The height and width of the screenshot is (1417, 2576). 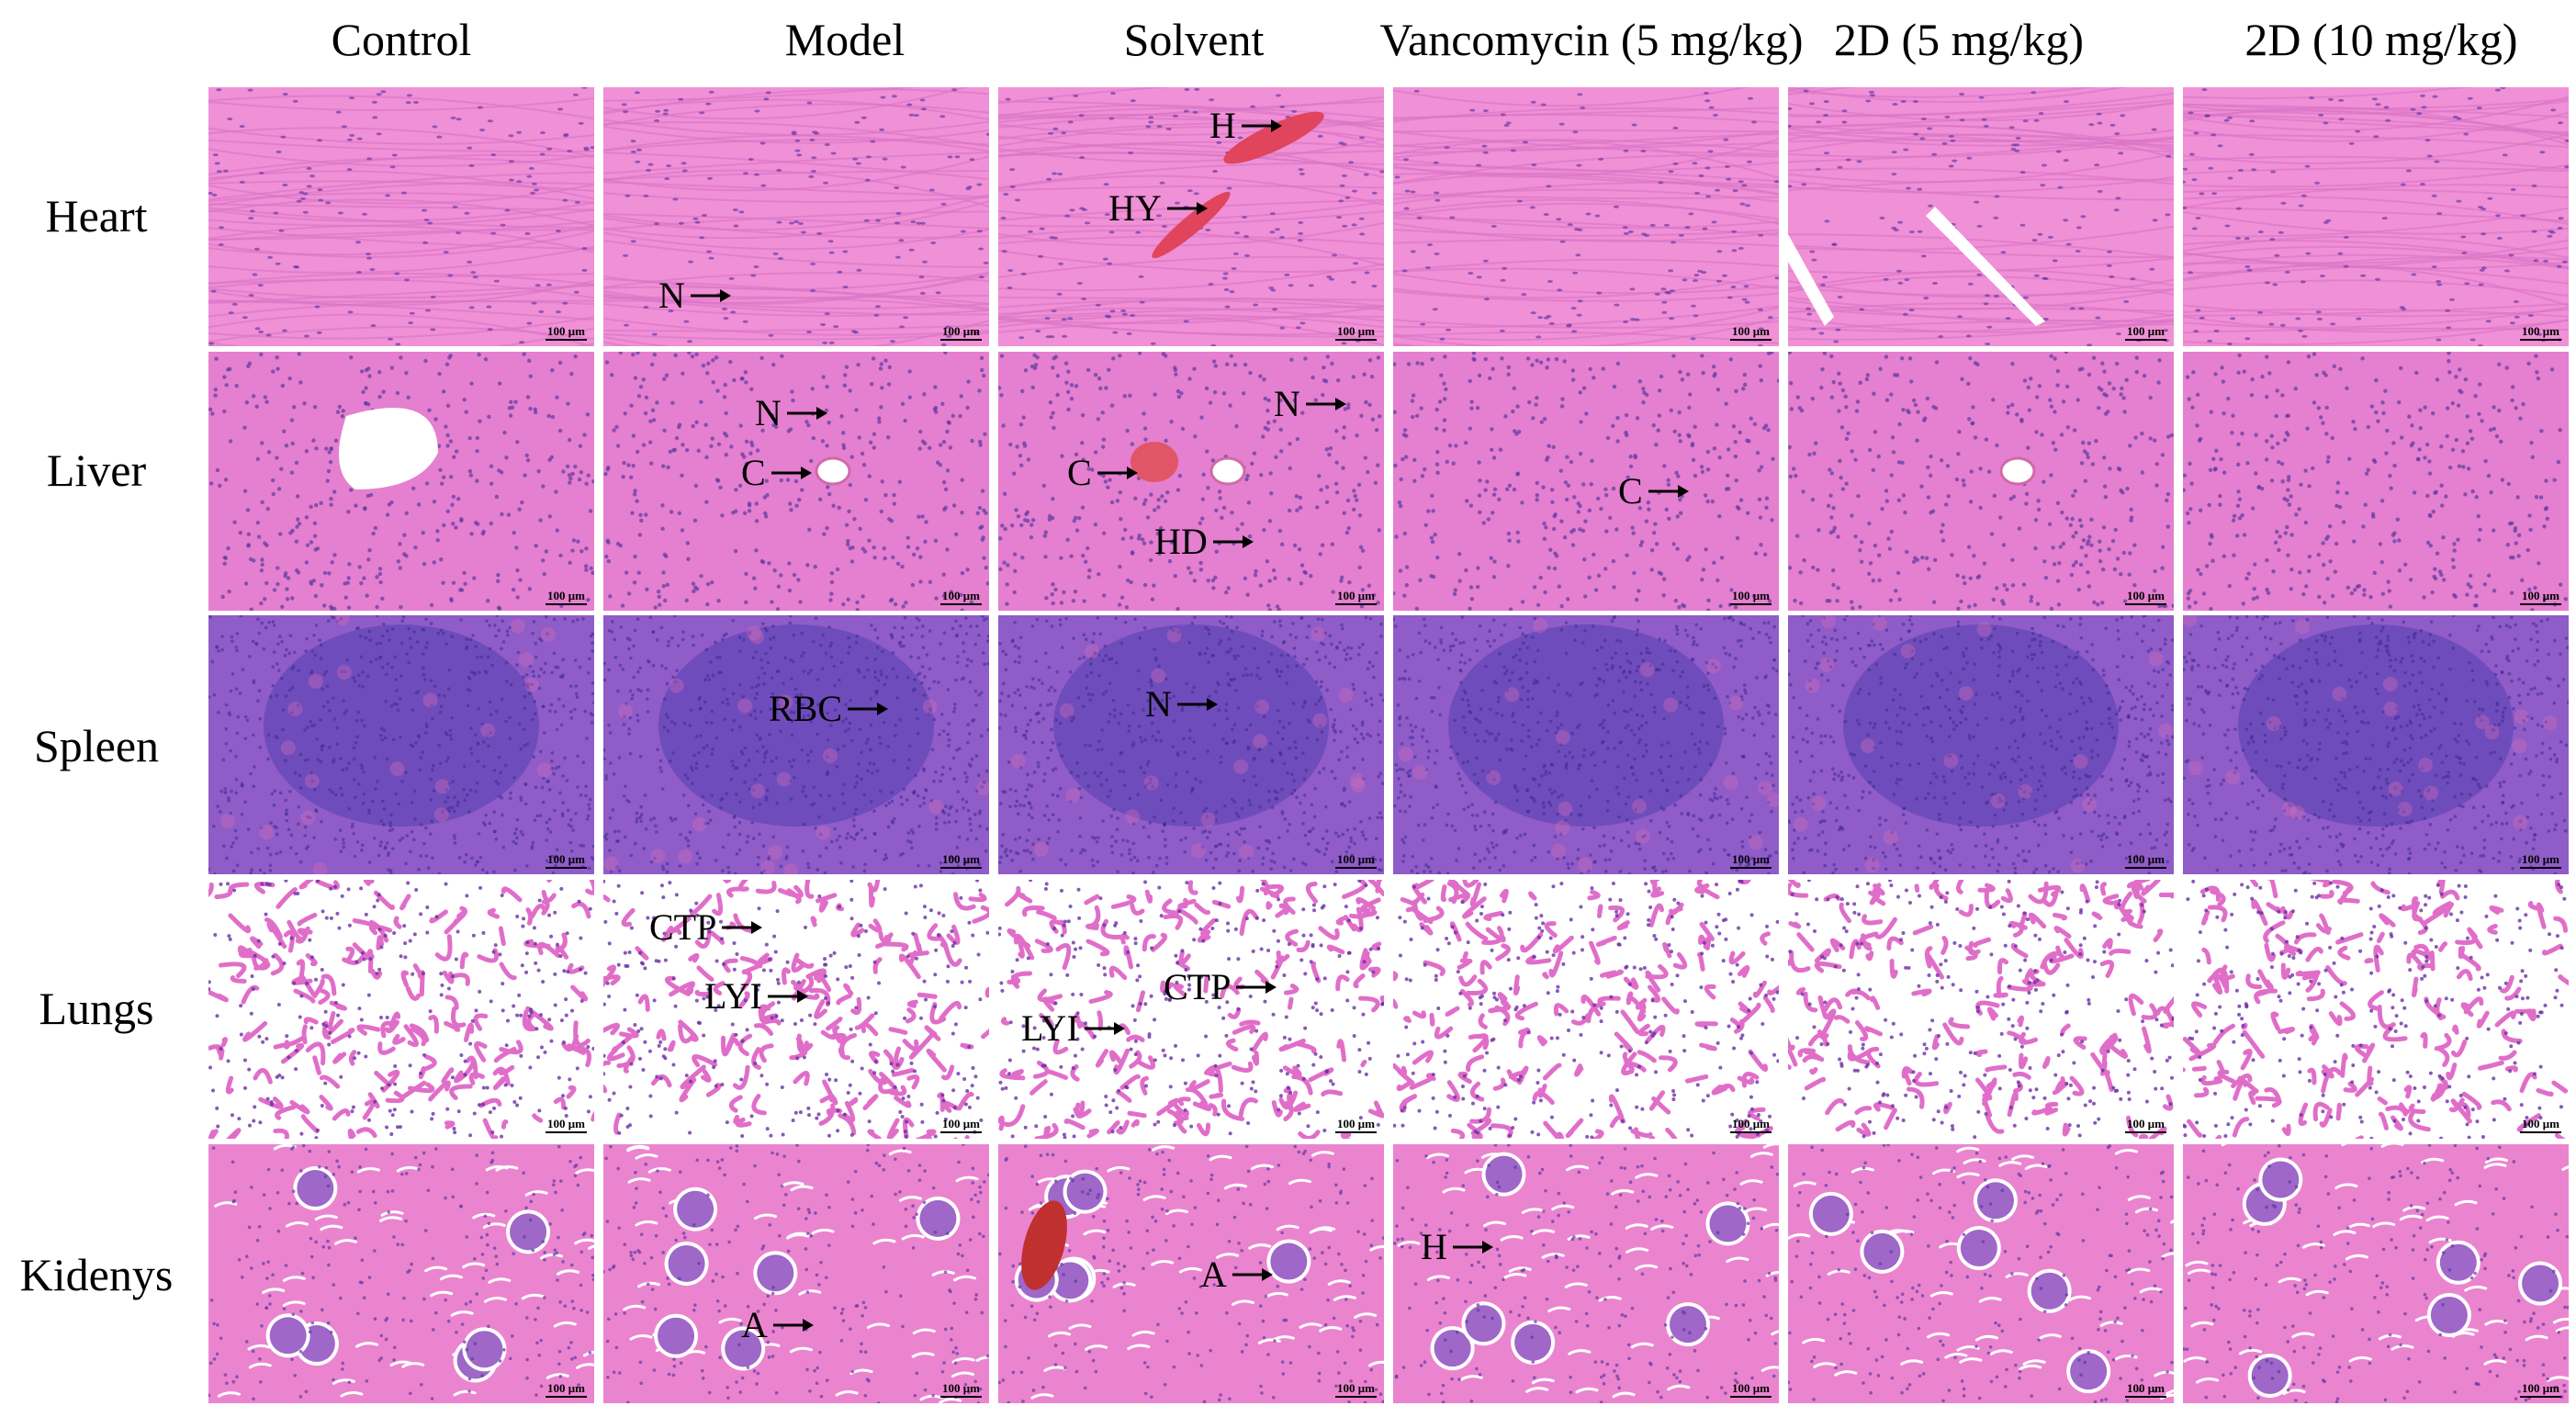 I want to click on column-header: 2D (5 mg/kg), so click(x=1959, y=39).